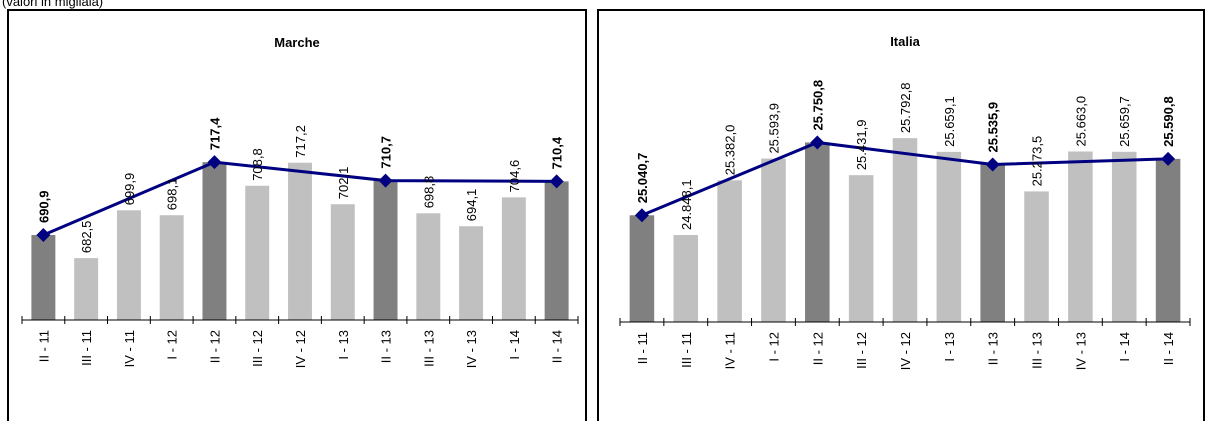 This screenshot has width=1210, height=426. What do you see at coordinates (428, 192) in the screenshot?
I see `data-label: 698,8` at bounding box center [428, 192].